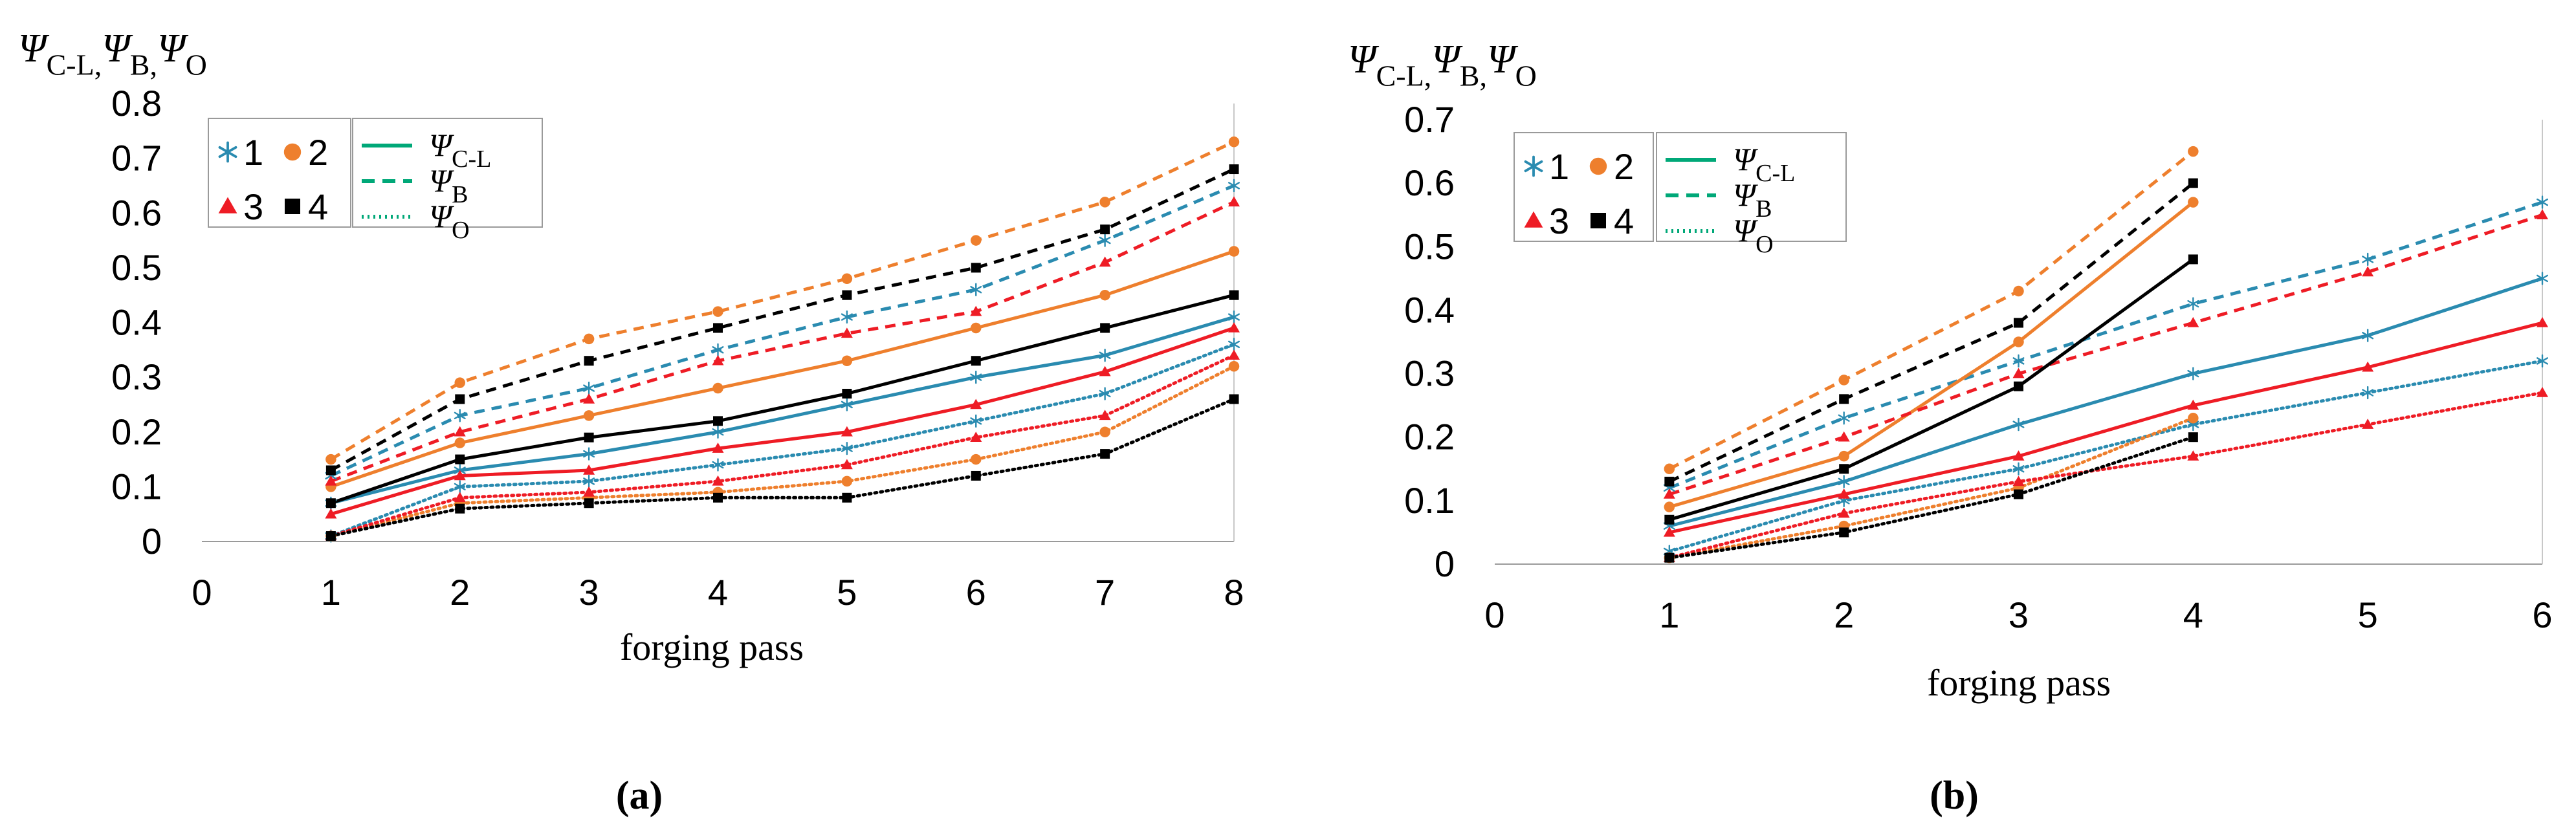 This screenshot has height=830, width=2576. I want to click on y-tick-label: 0.6, so click(136, 212).